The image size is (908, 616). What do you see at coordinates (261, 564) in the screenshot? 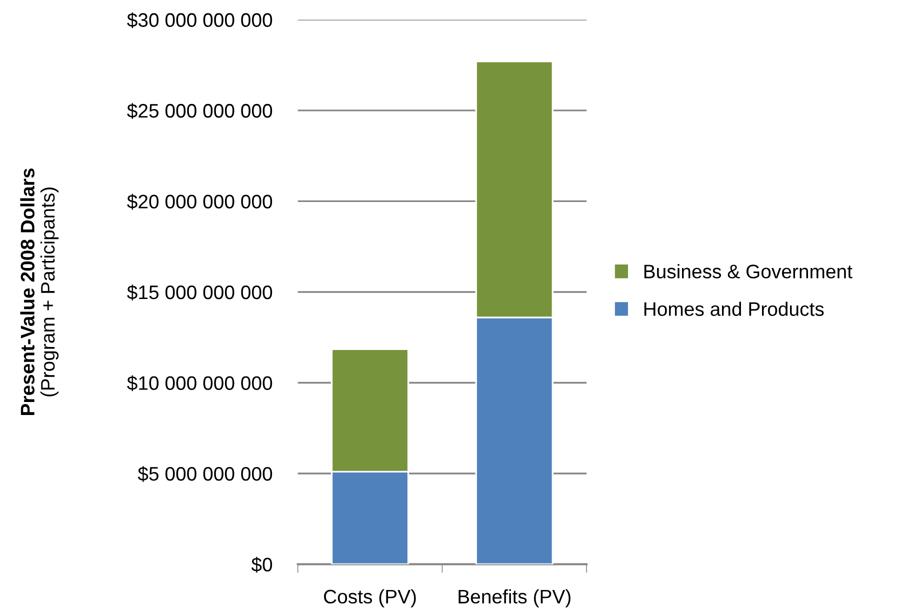
I see `y-tick-label: $0` at bounding box center [261, 564].